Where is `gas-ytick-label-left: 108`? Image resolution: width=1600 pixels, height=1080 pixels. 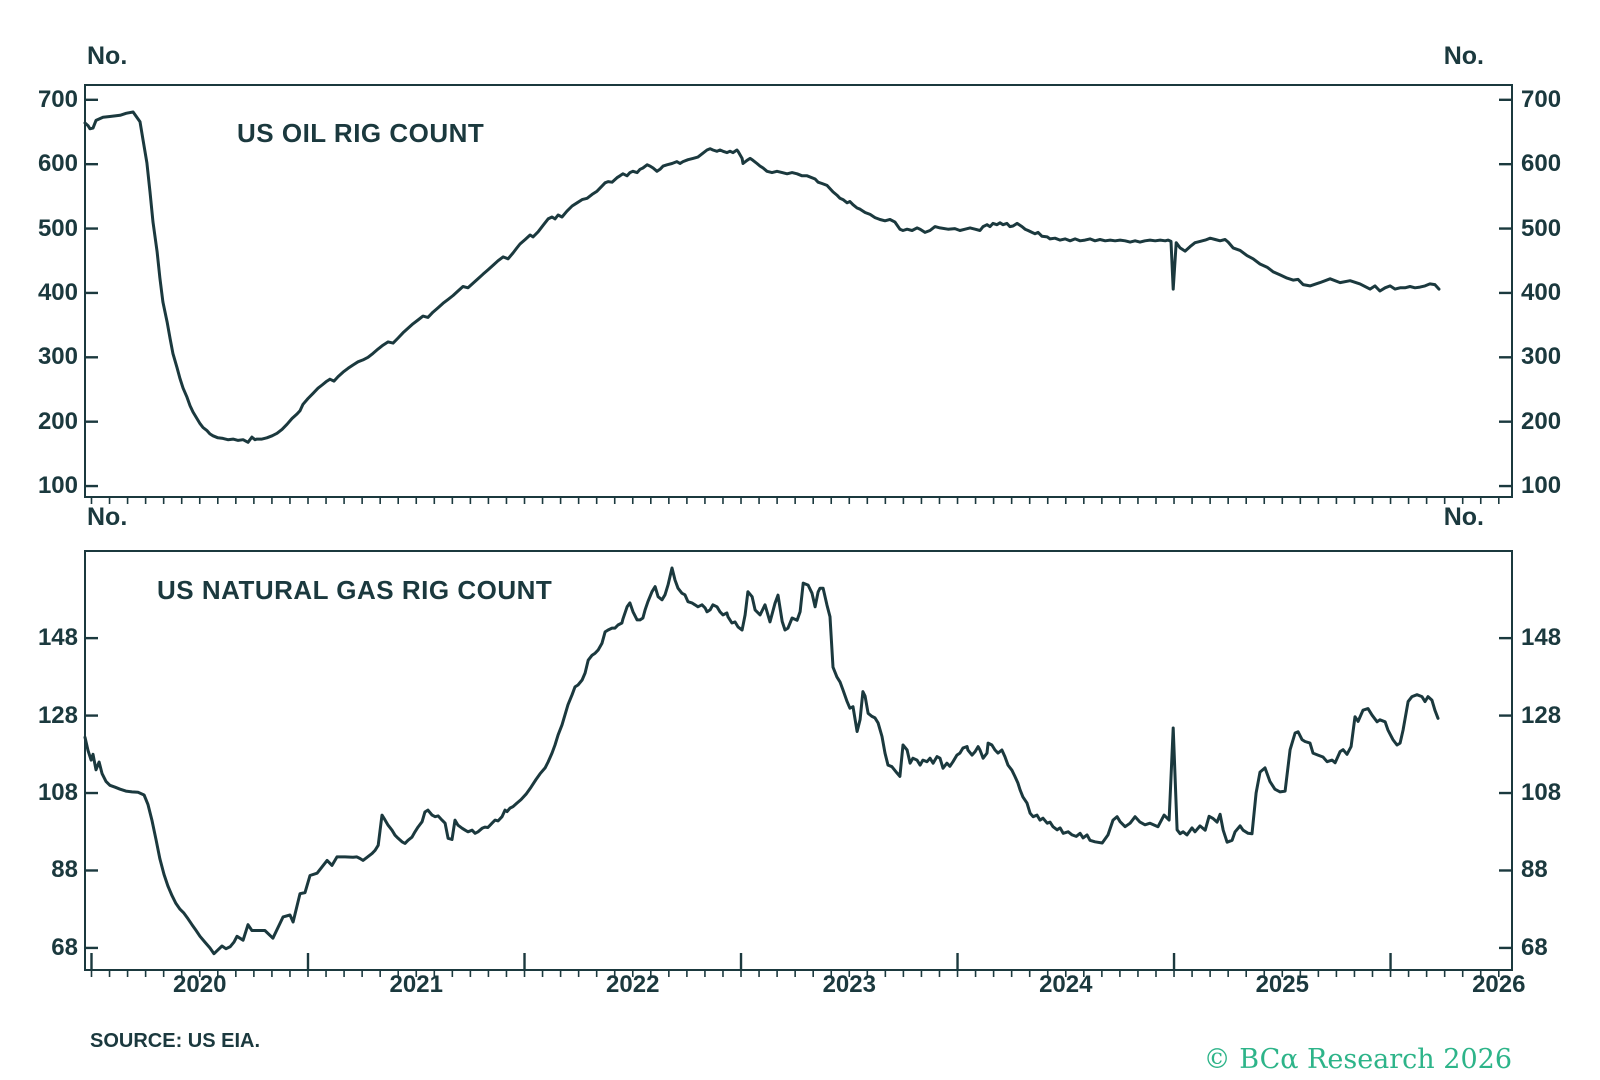
gas-ytick-label-left: 108 is located at coordinates (57, 793).